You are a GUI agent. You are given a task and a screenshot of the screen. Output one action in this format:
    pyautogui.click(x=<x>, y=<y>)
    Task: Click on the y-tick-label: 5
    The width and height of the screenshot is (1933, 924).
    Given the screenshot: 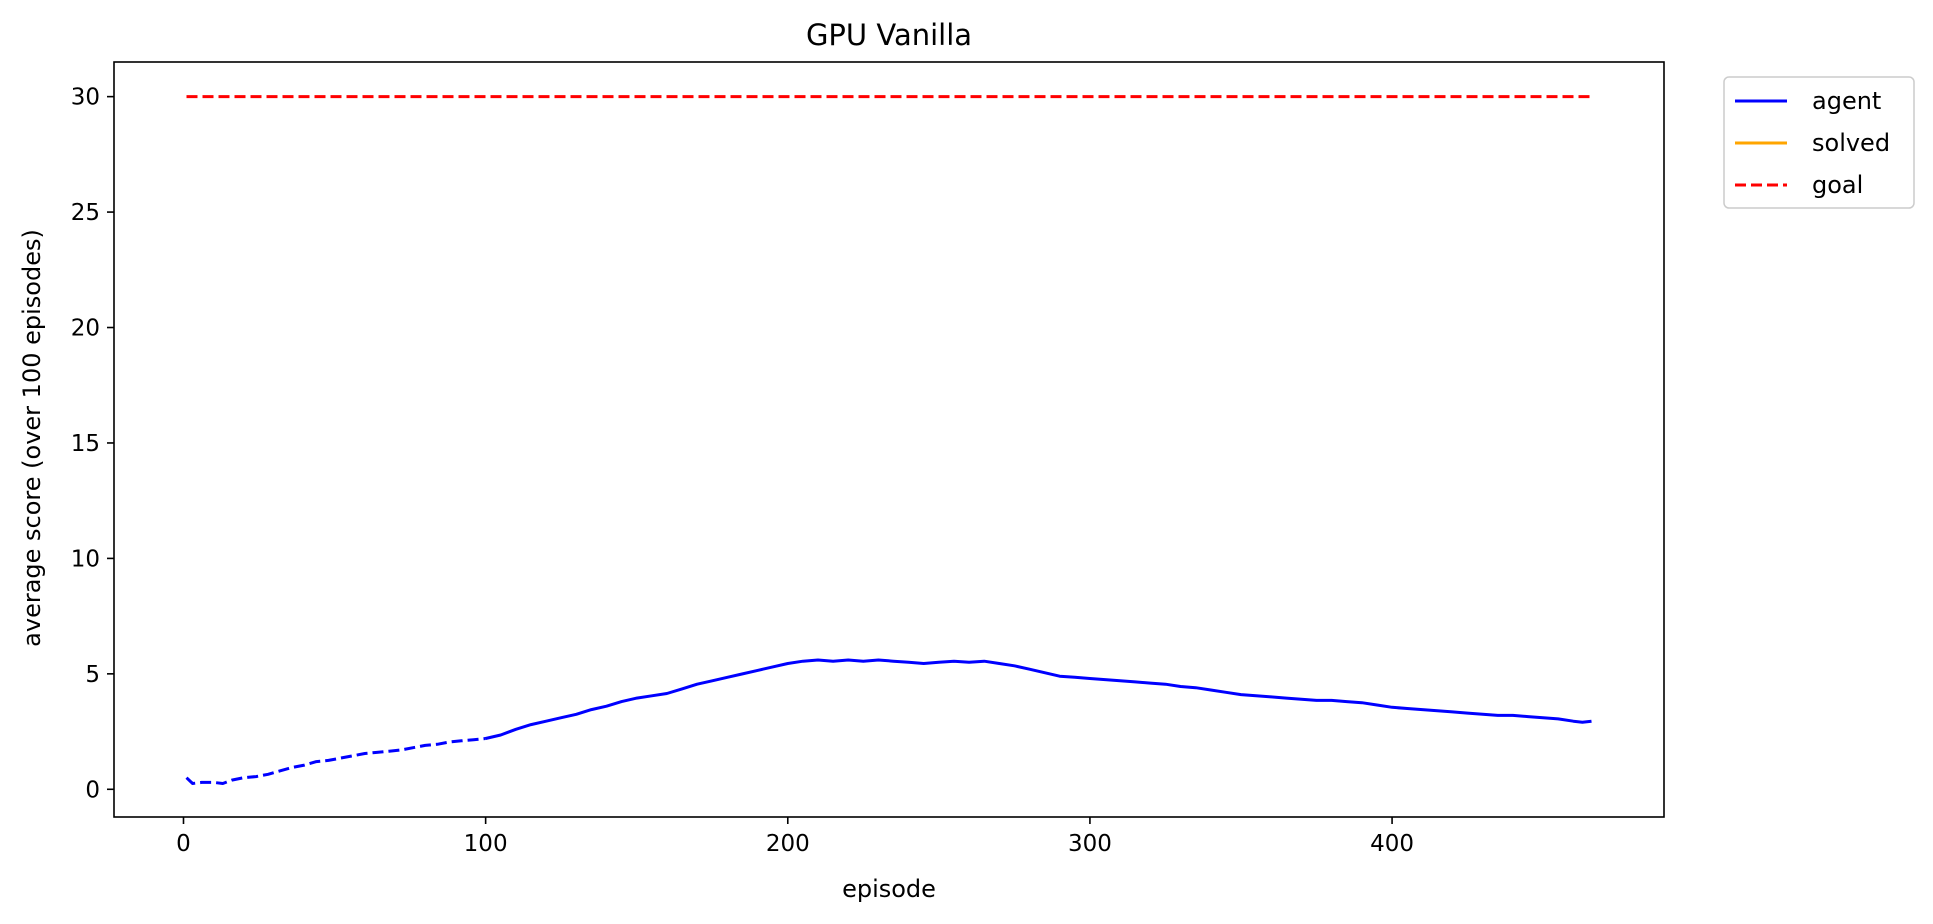 What is the action you would take?
    pyautogui.click(x=92, y=675)
    